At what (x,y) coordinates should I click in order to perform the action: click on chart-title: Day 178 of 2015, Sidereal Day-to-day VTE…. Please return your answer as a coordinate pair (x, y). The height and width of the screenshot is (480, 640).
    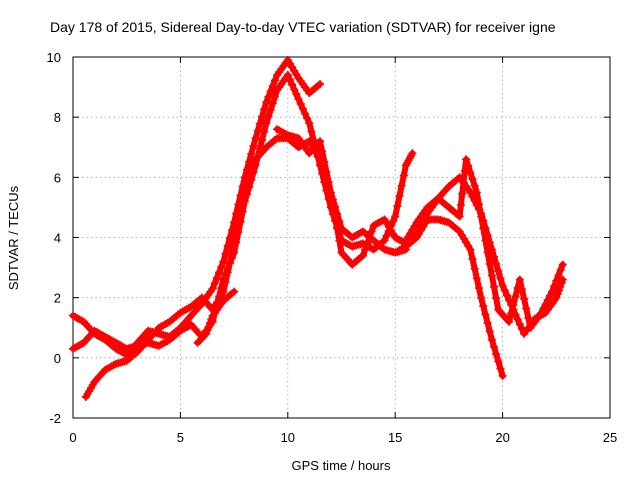
    Looking at the image, I should click on (303, 27).